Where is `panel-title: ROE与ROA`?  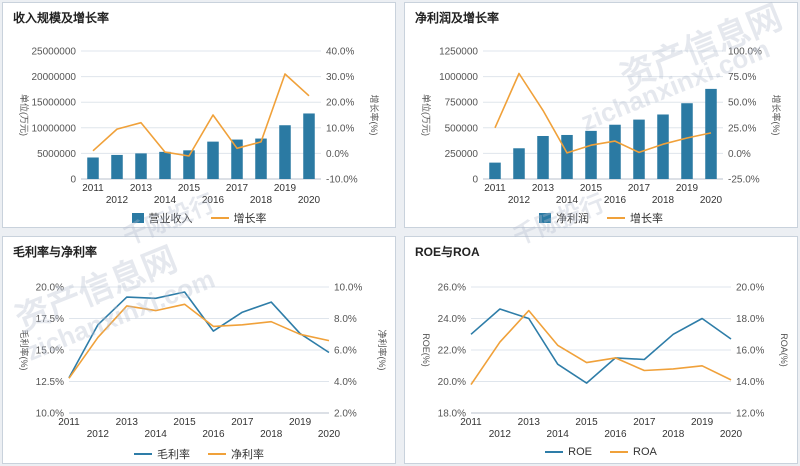
panel-title: ROE与ROA is located at coordinates (447, 252).